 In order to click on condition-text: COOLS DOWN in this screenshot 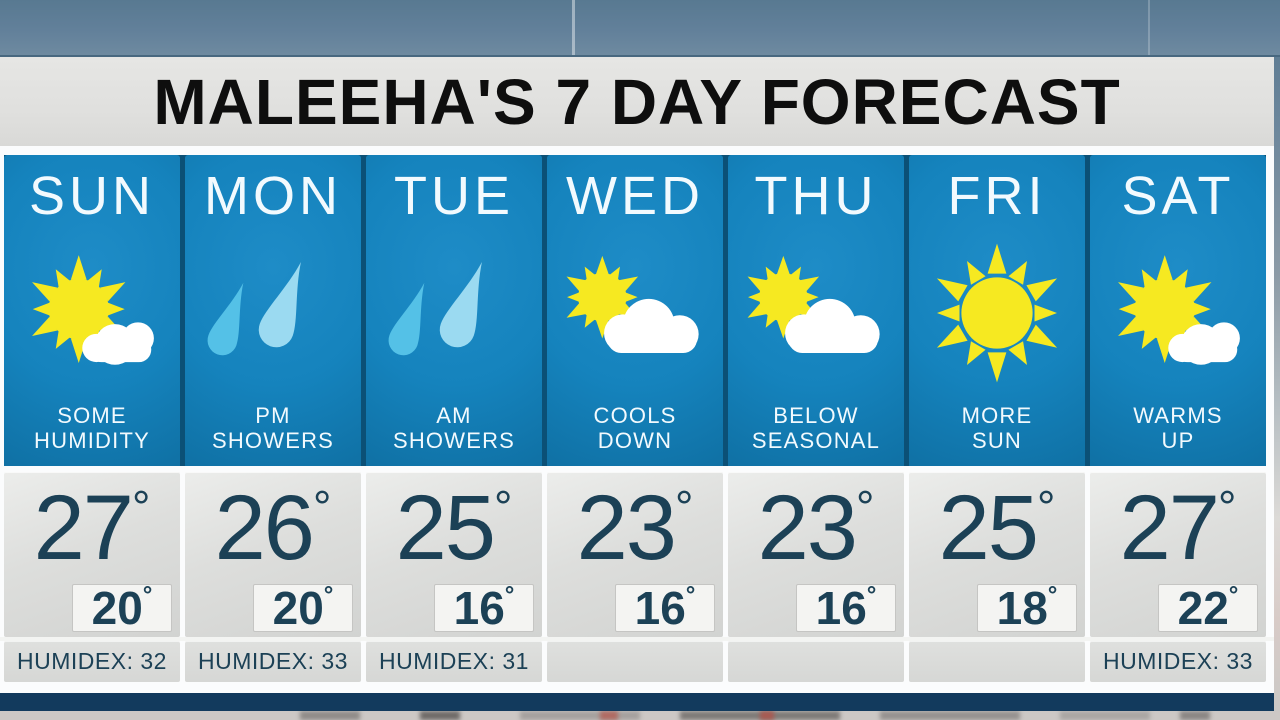, I will do `click(635, 428)`.